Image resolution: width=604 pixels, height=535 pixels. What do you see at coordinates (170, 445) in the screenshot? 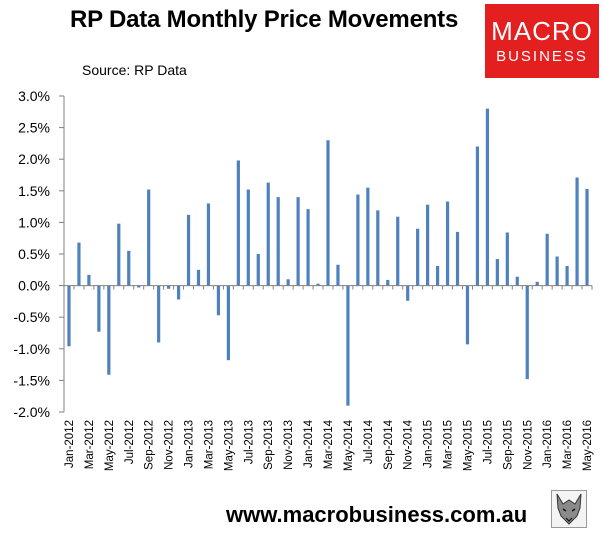
I see `x-tick-label: Nov-2012` at bounding box center [170, 445].